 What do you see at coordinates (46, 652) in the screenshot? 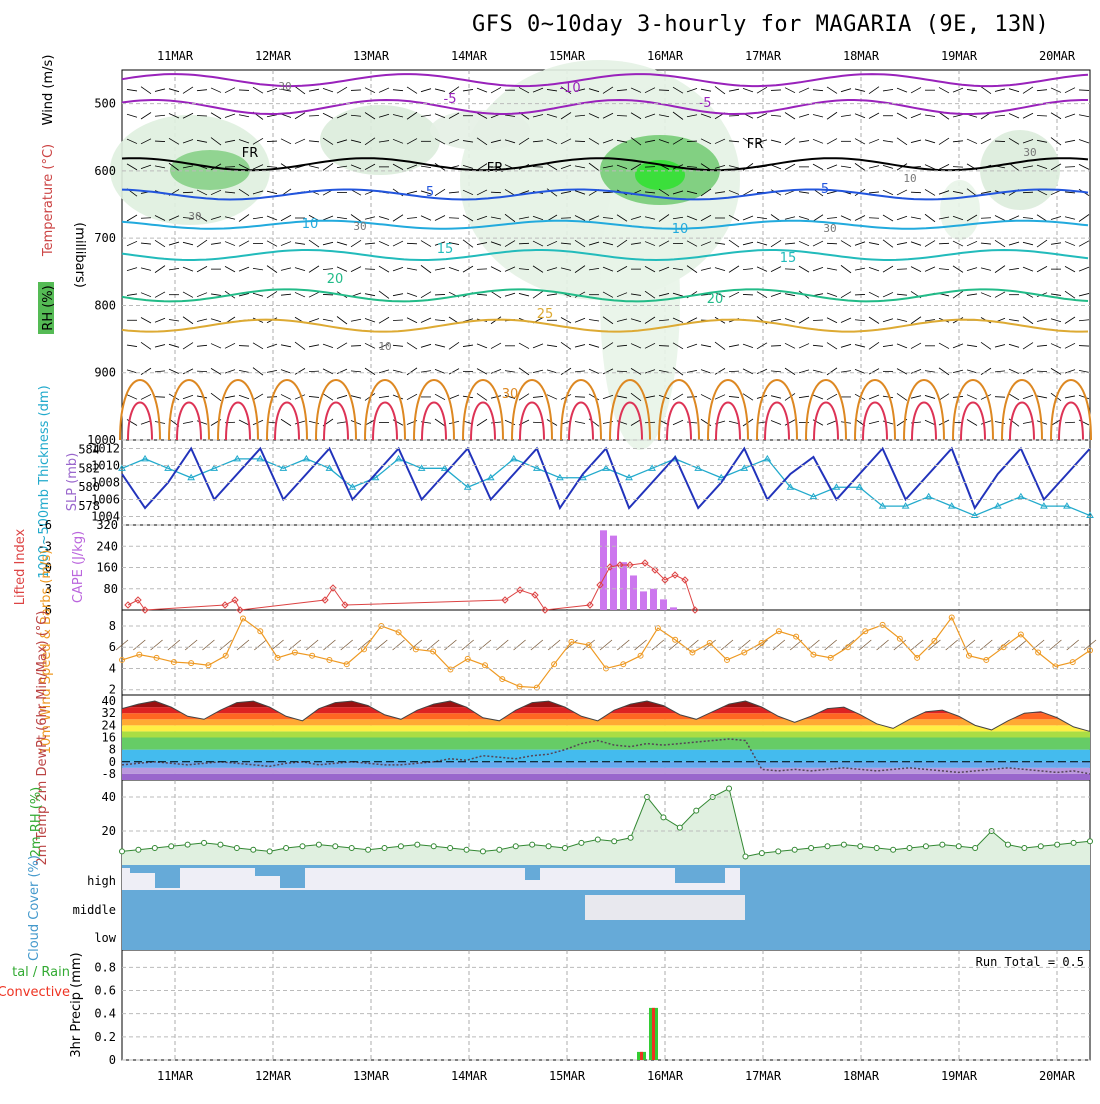
I see `wind10m-label: 10m Wind Speed & Barbs (m/s)` at bounding box center [46, 652].